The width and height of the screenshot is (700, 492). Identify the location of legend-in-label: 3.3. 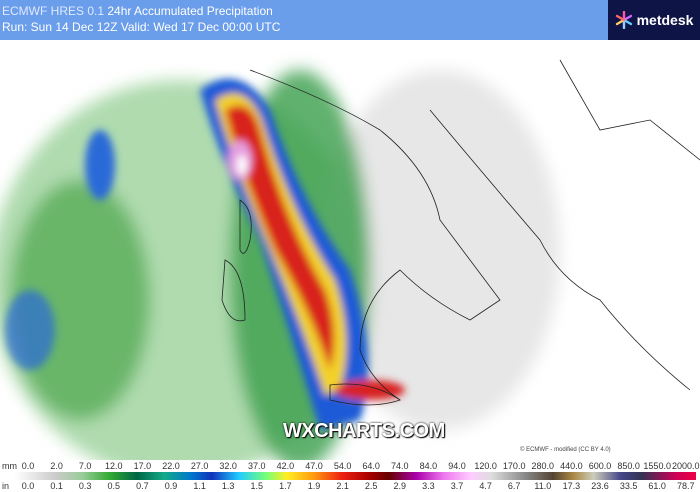
(428, 486).